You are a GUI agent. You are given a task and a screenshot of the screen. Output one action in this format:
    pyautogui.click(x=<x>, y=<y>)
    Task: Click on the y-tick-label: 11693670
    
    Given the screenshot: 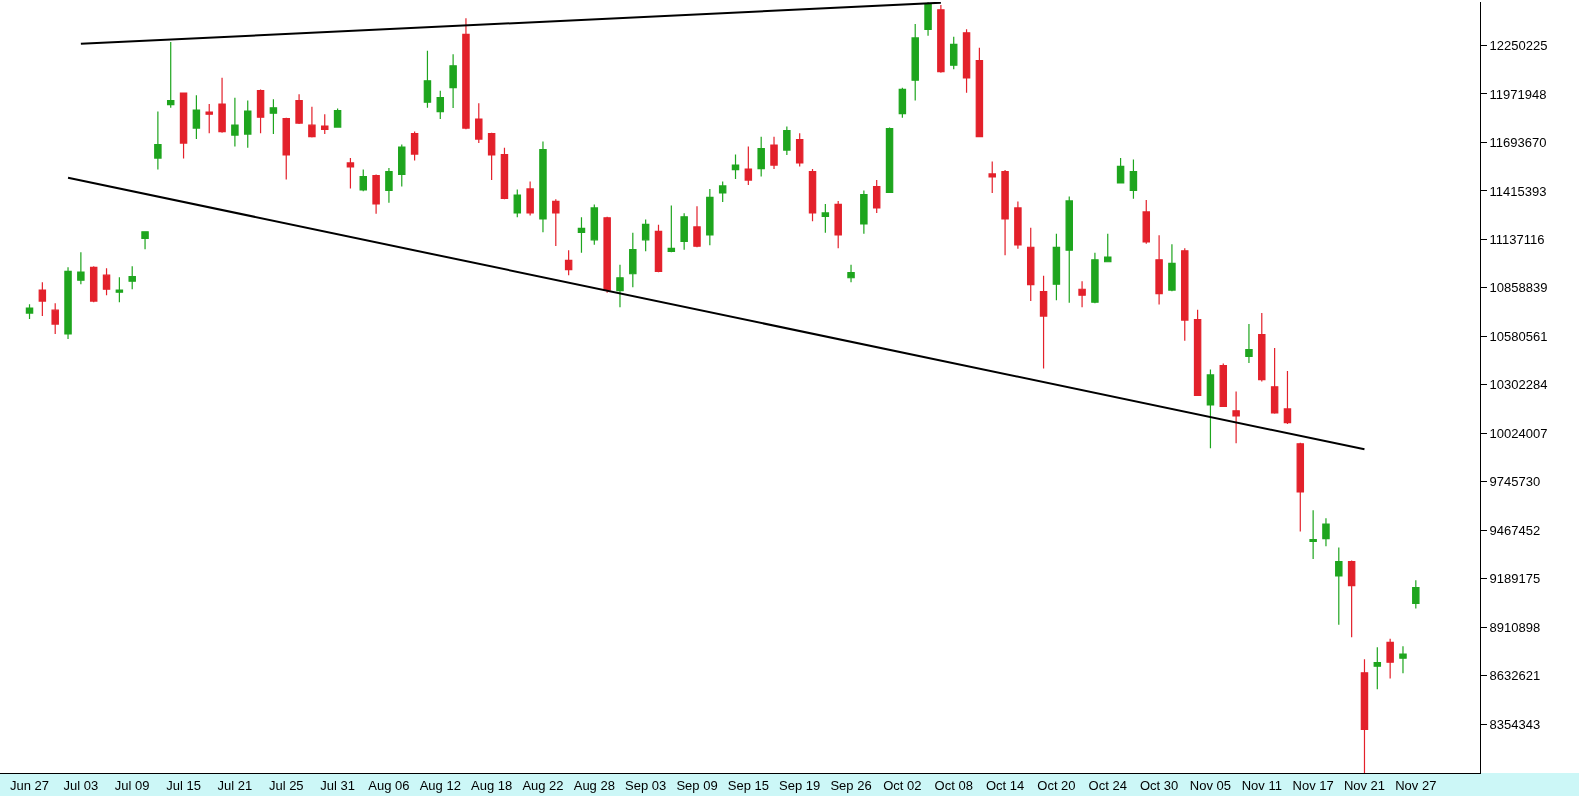 What is the action you would take?
    pyautogui.click(x=1518, y=143)
    